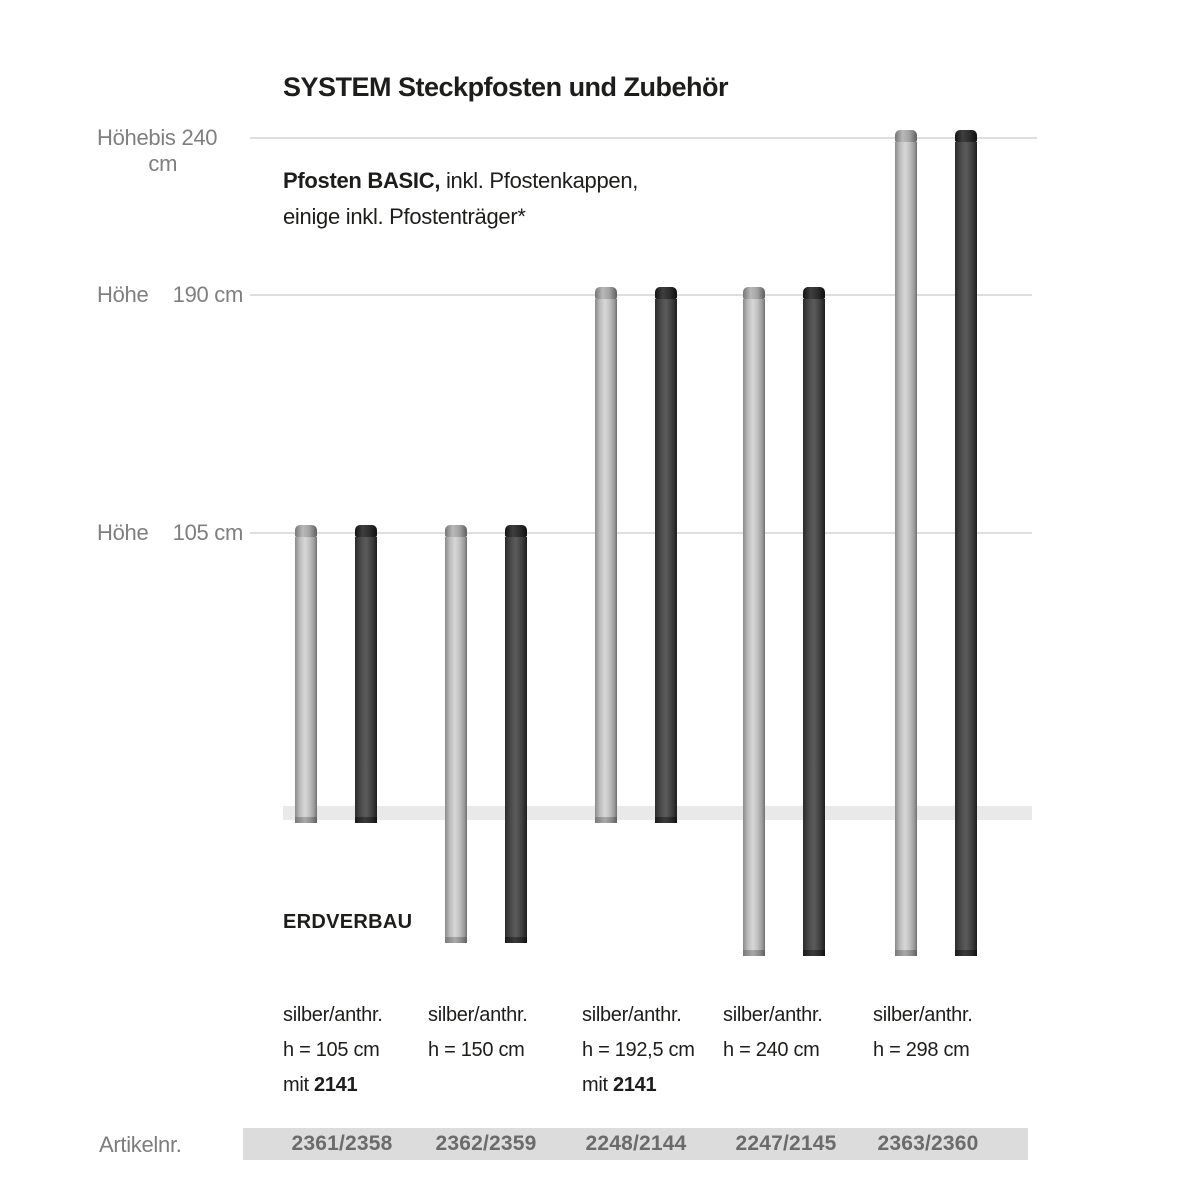 This screenshot has width=1200, height=1200. I want to click on column-label-105cm: silber/anthr. h = 105 cm mit 2141, so click(333, 1050).